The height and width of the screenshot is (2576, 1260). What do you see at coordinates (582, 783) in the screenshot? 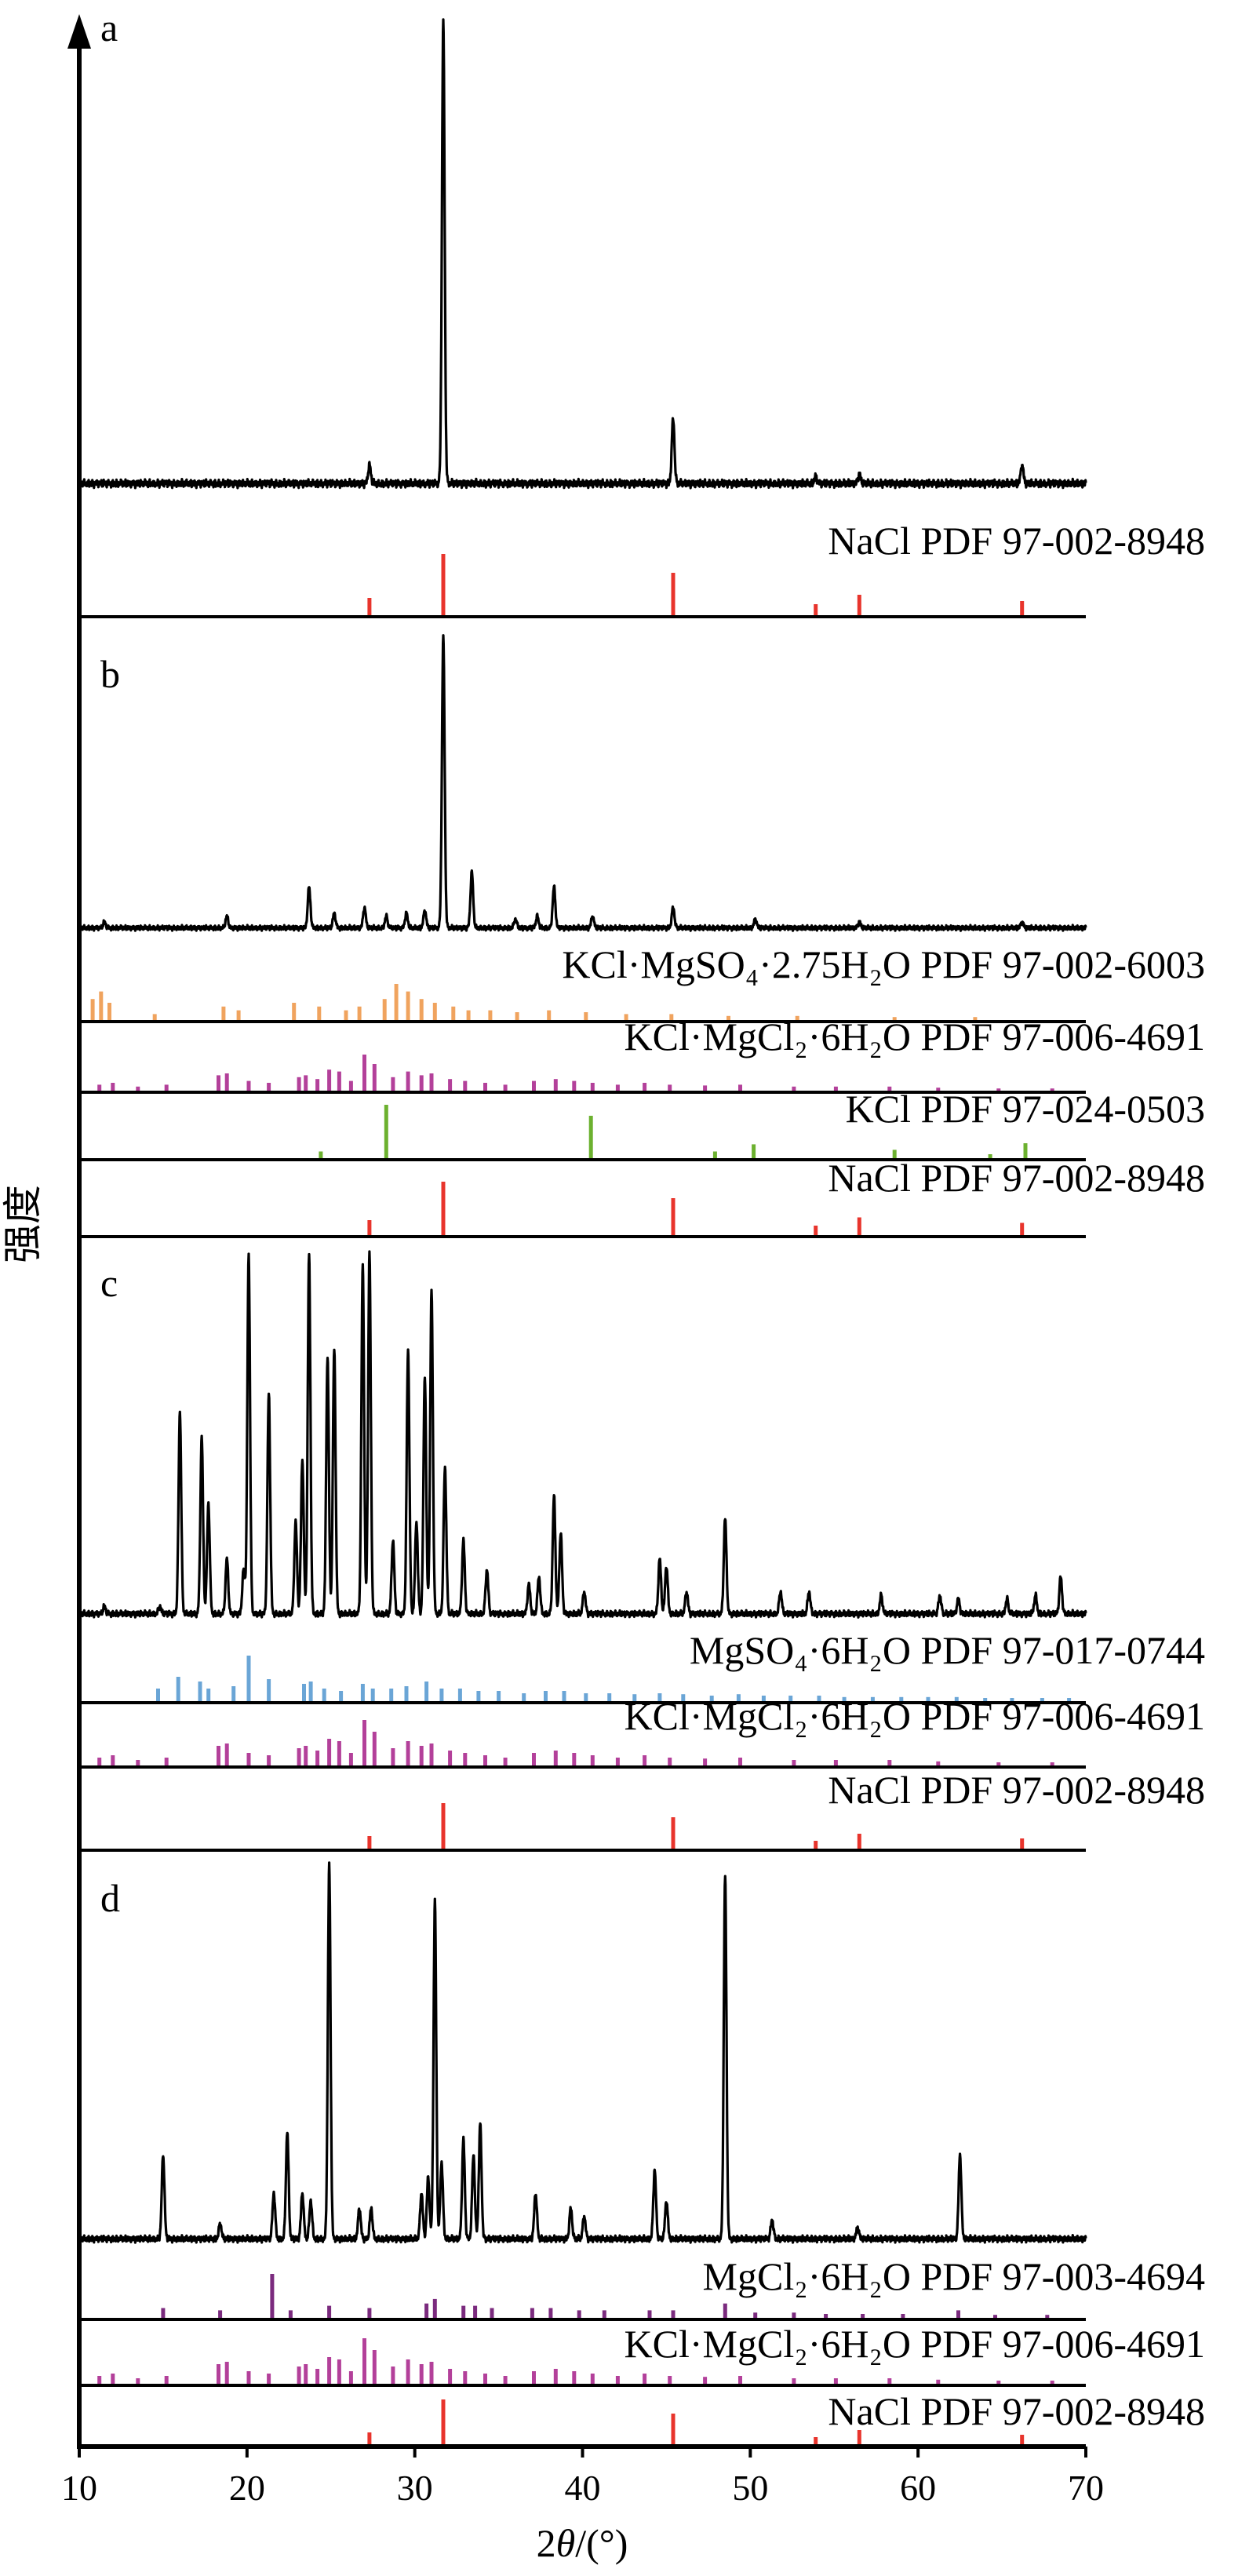
I see `xrd-pattern-b` at bounding box center [582, 783].